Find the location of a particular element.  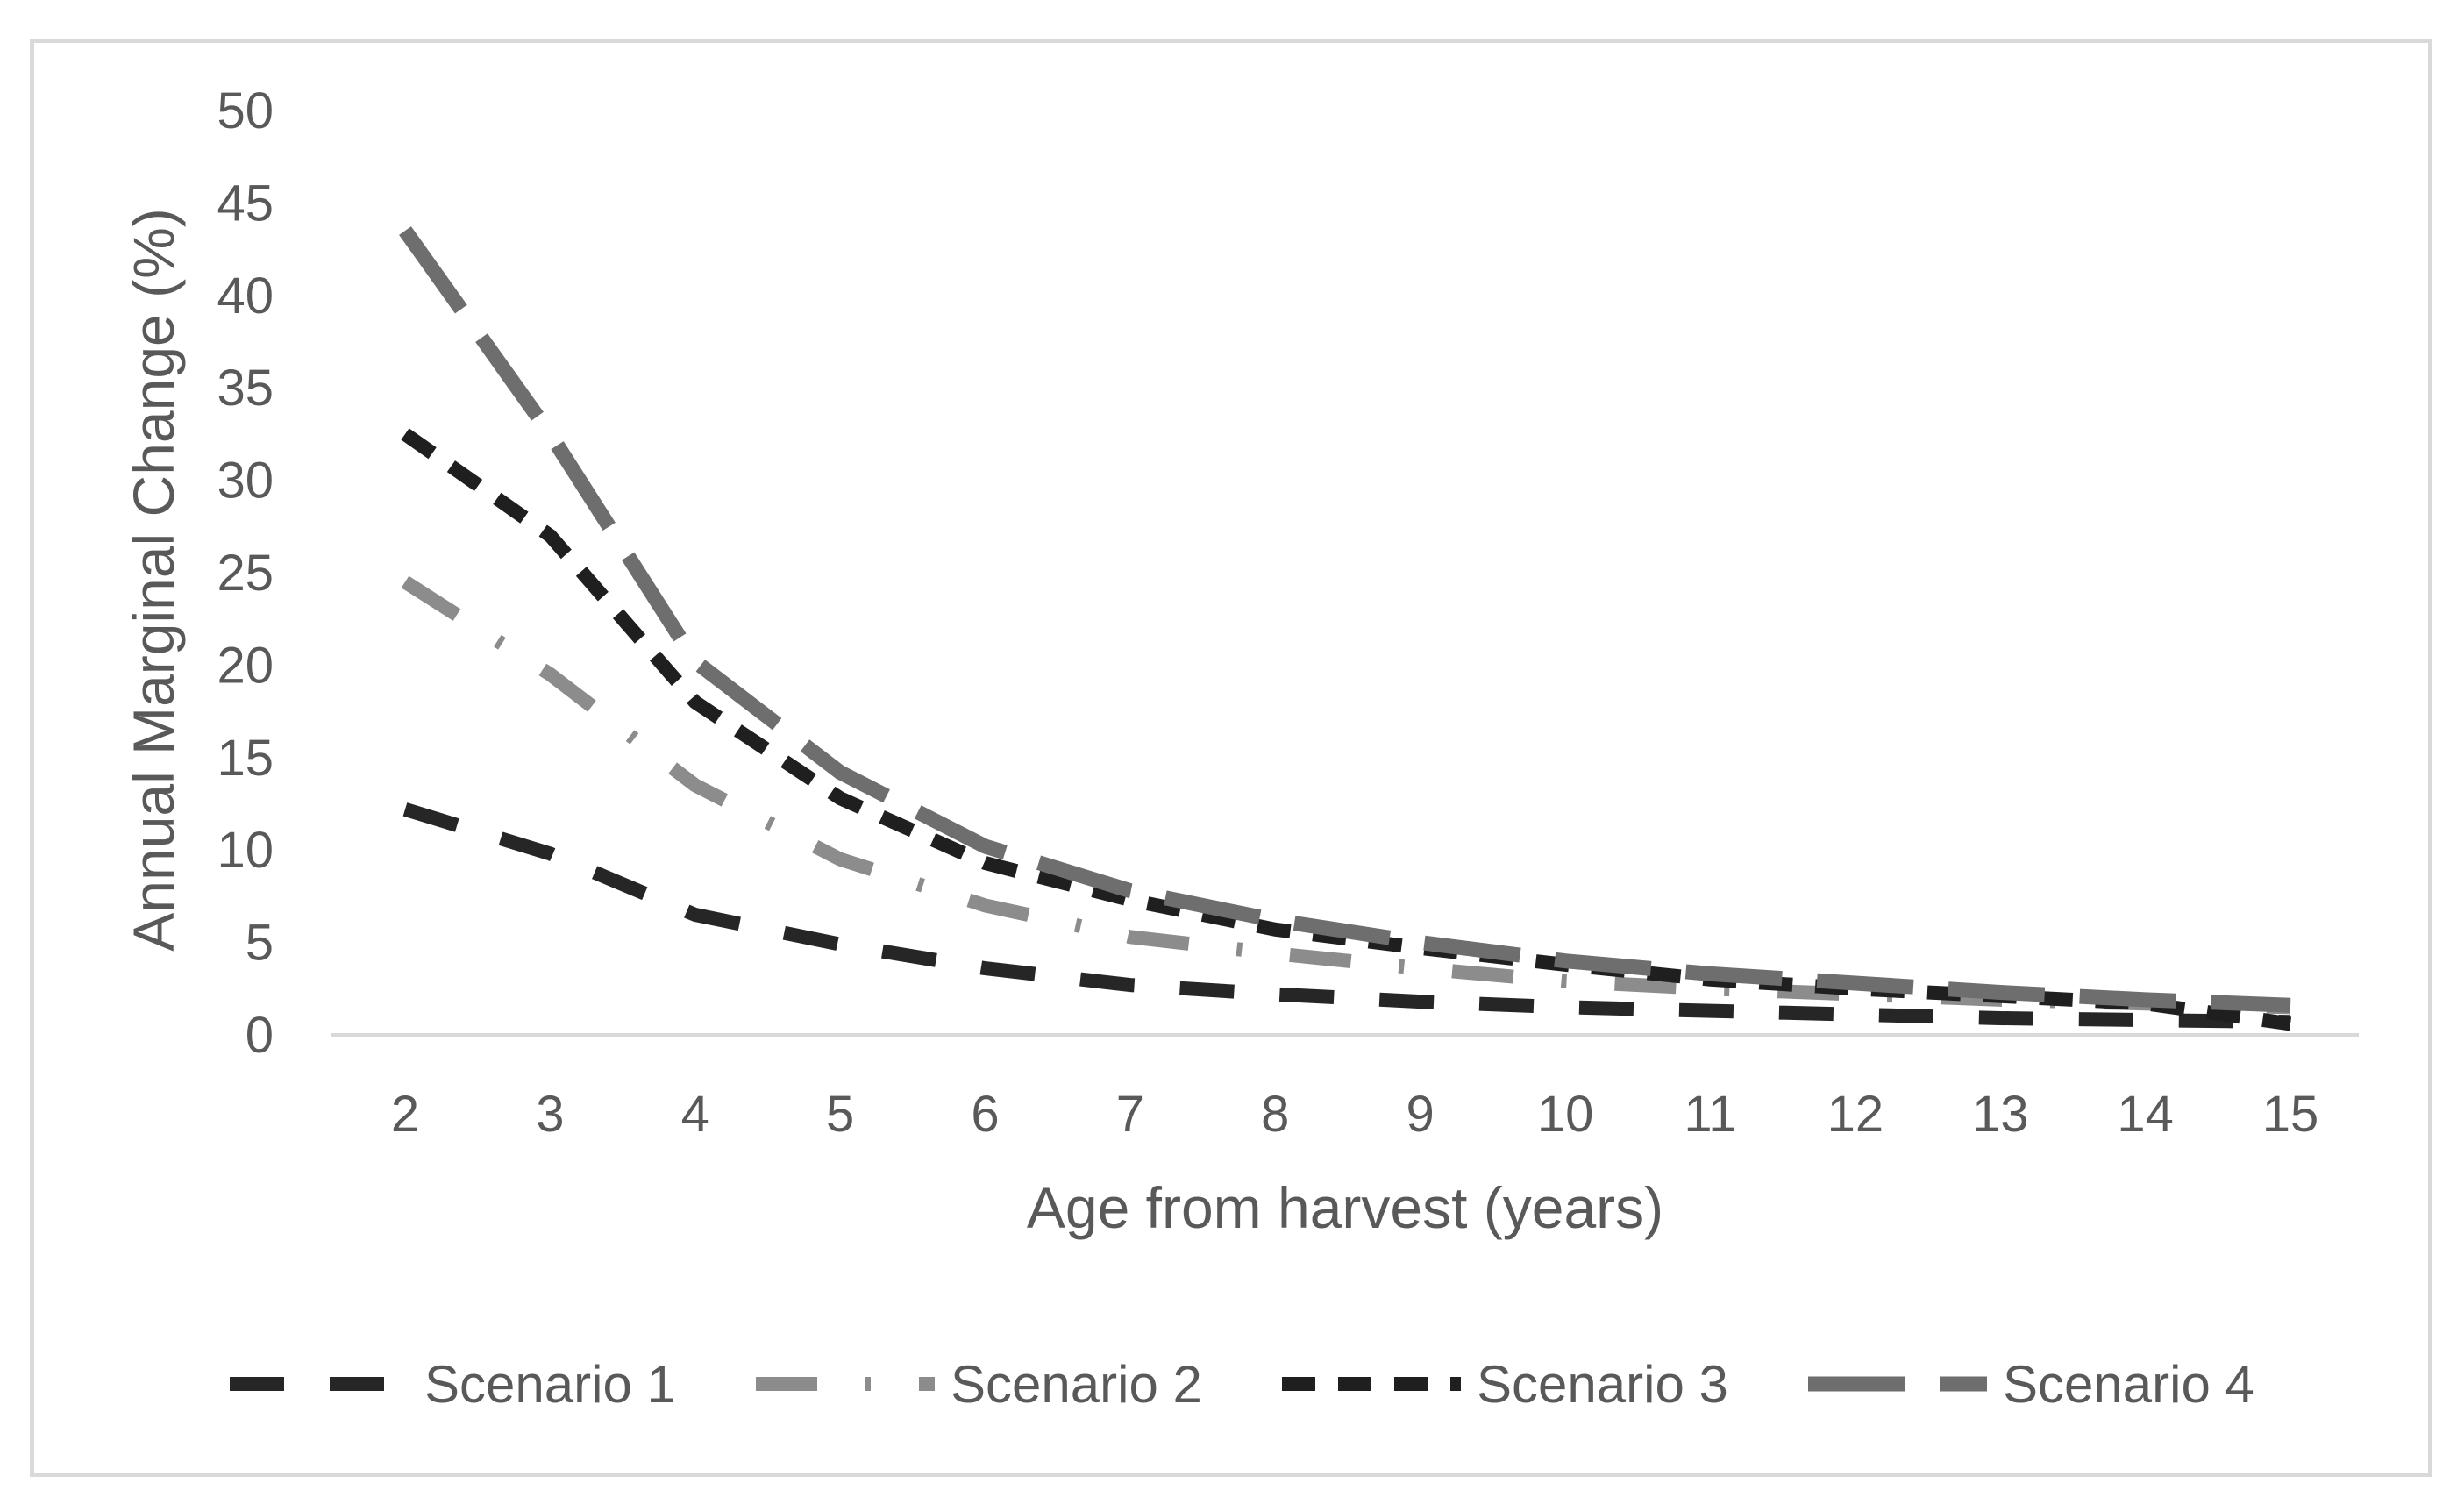

legend-label: Scenario 4 is located at coordinates (2129, 1384).